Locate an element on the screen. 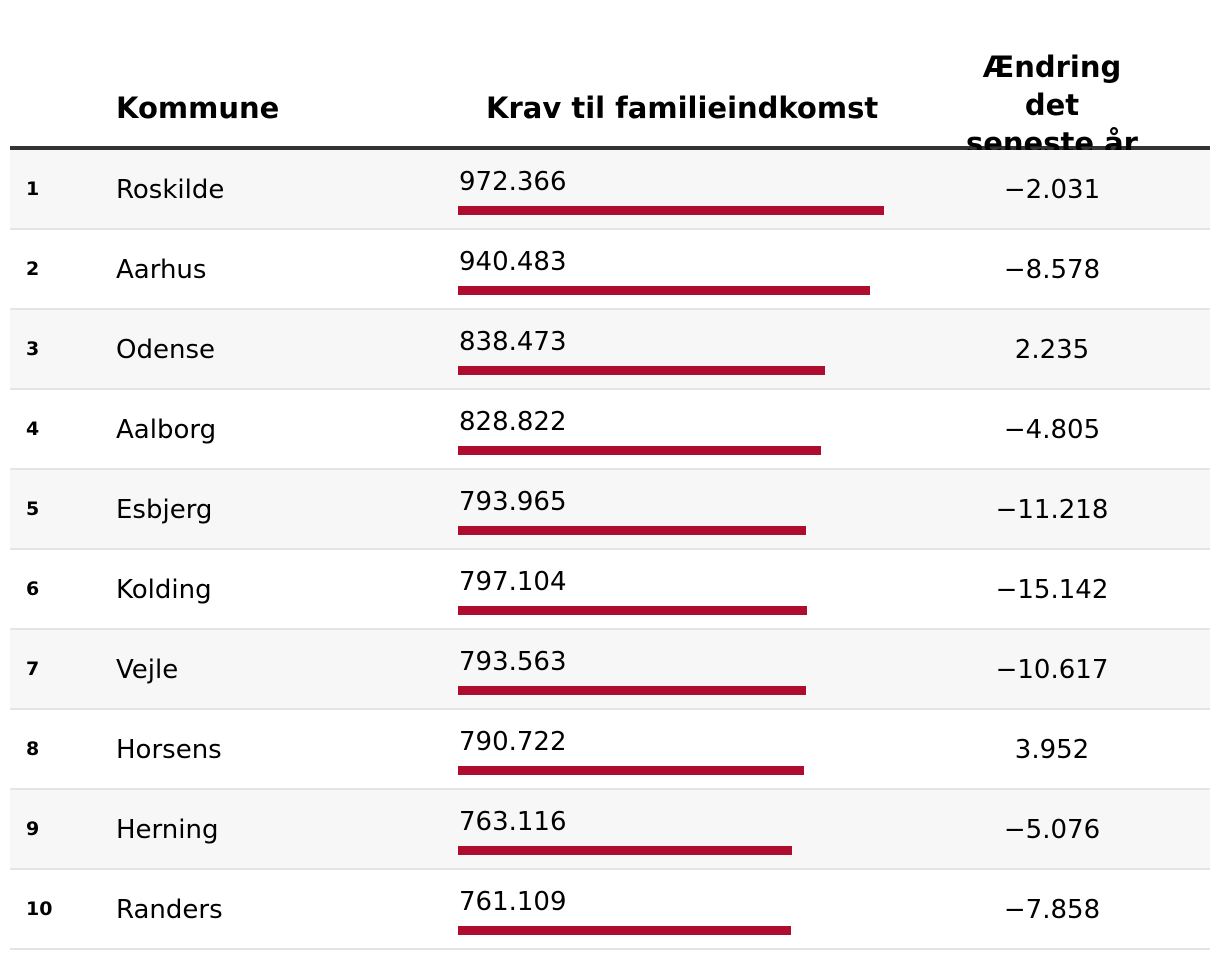 The width and height of the screenshot is (1220, 958). row-change: −4.805 is located at coordinates (1052, 430).